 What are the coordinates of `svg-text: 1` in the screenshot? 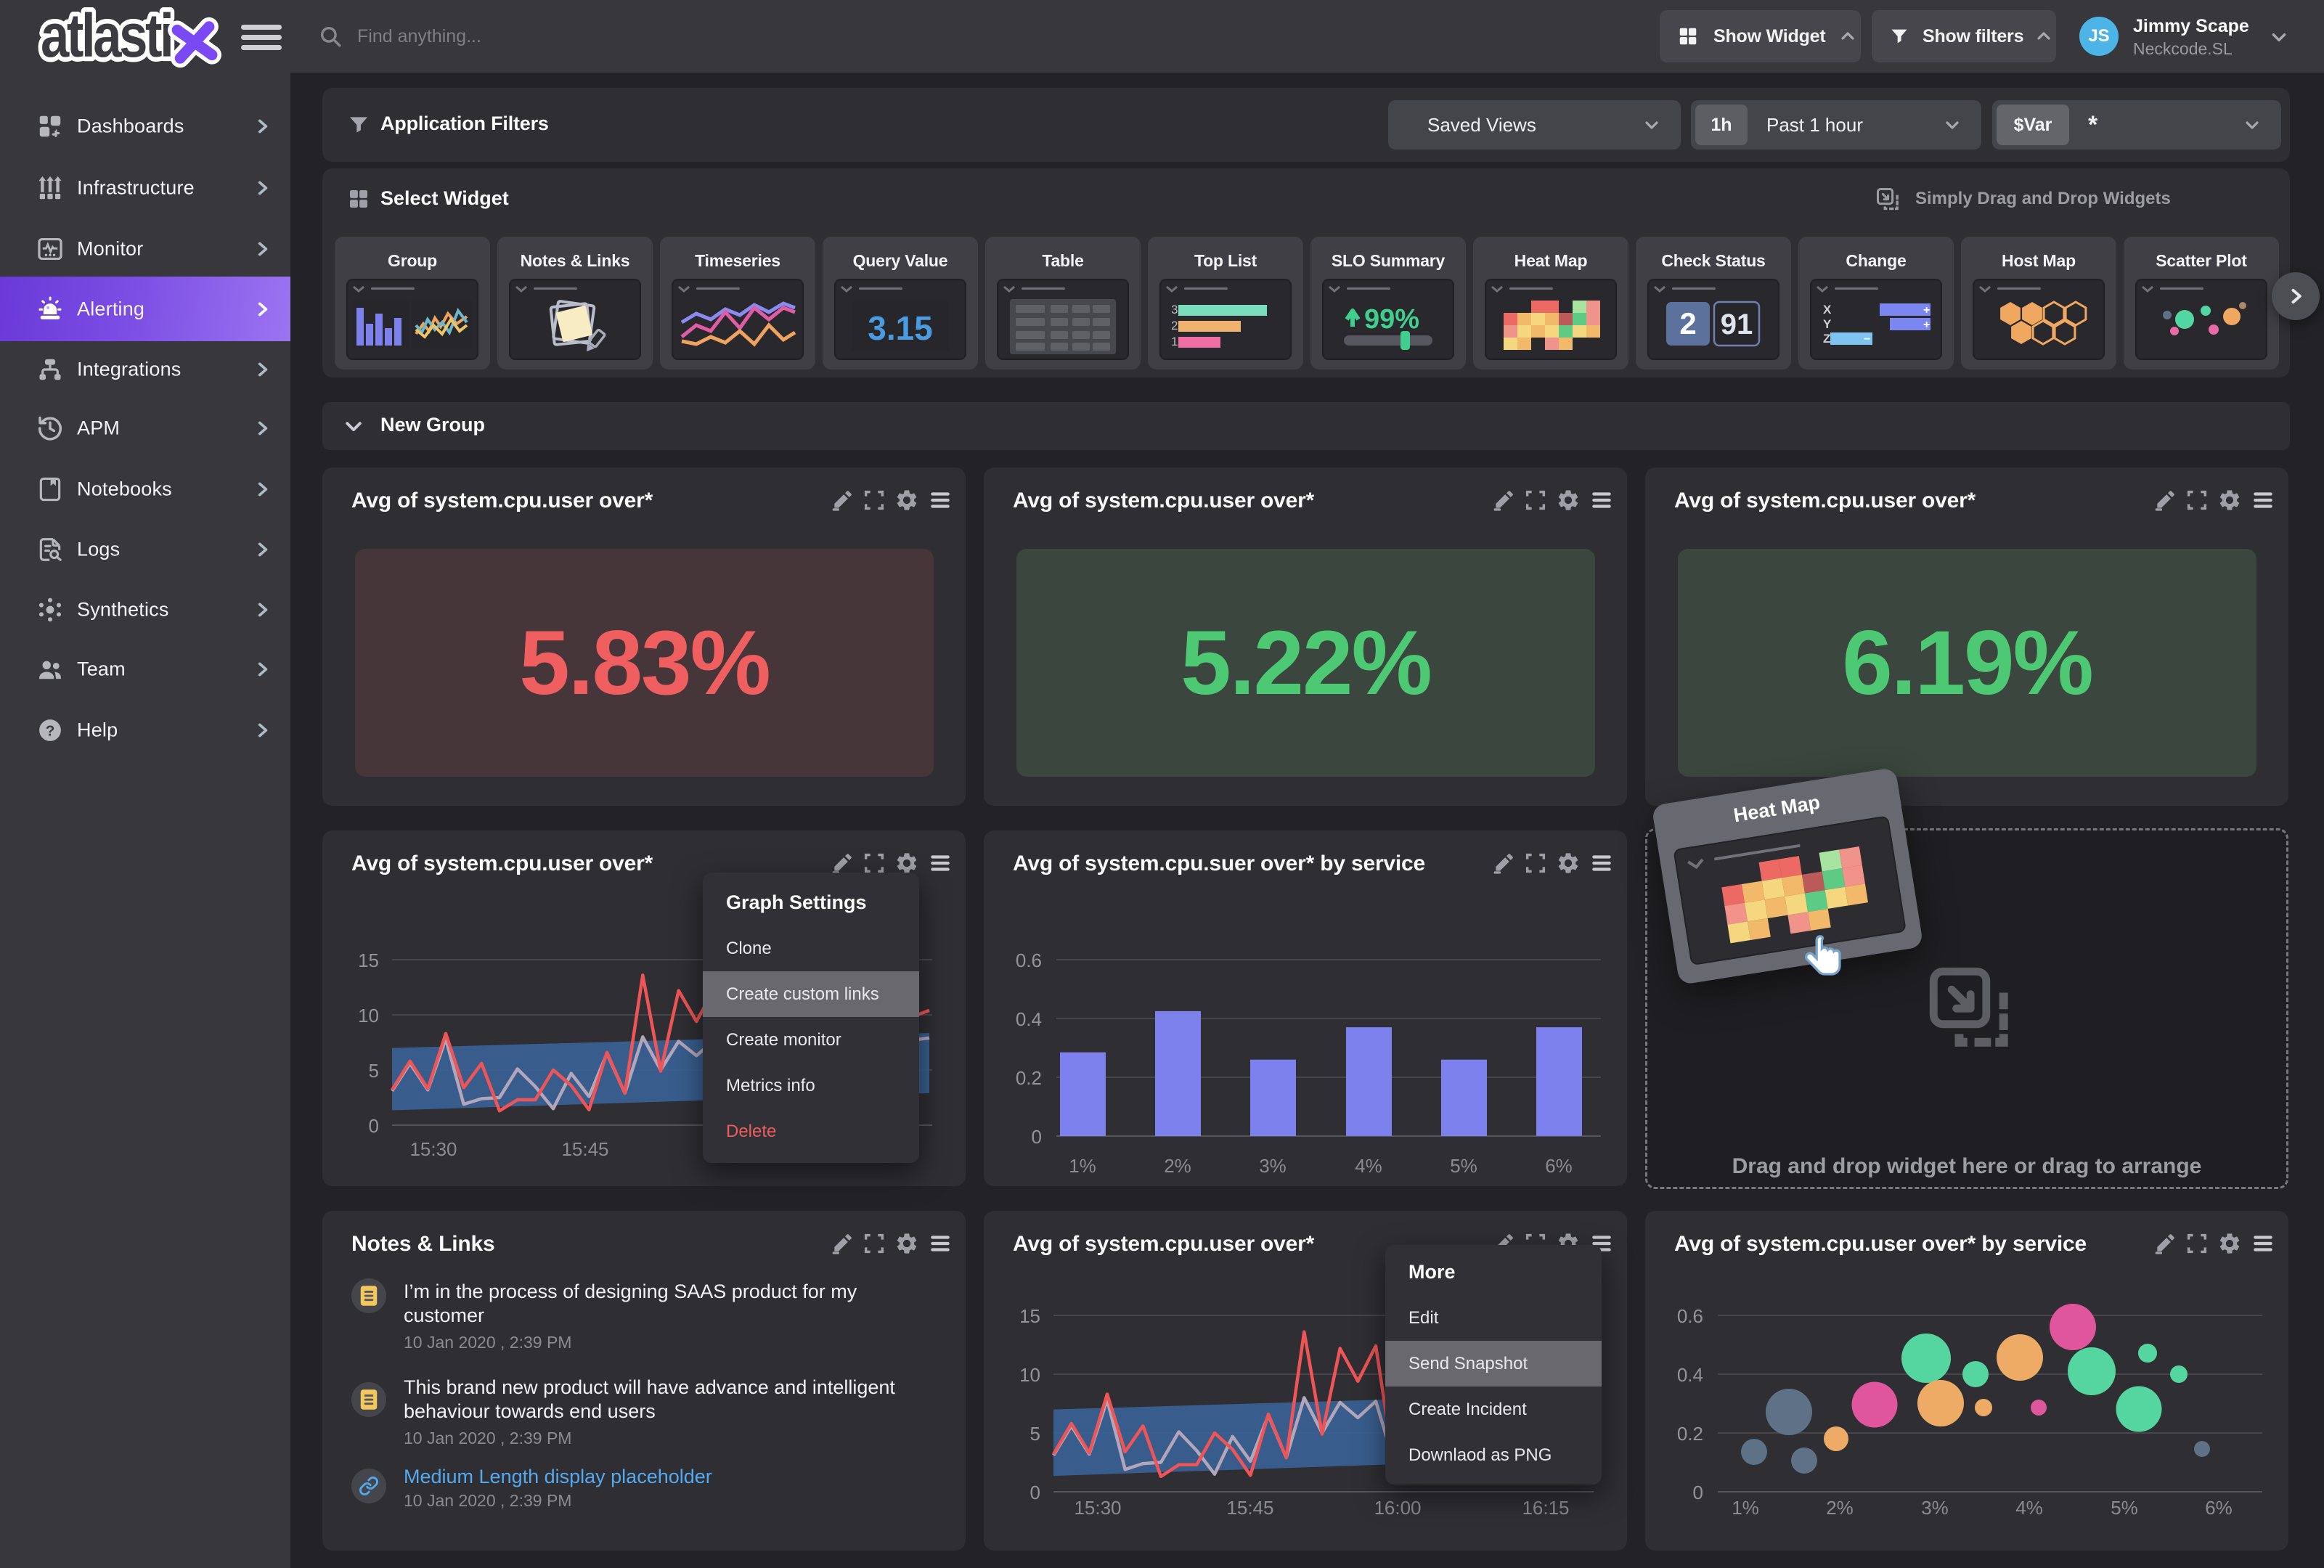 It's located at (1174, 342).